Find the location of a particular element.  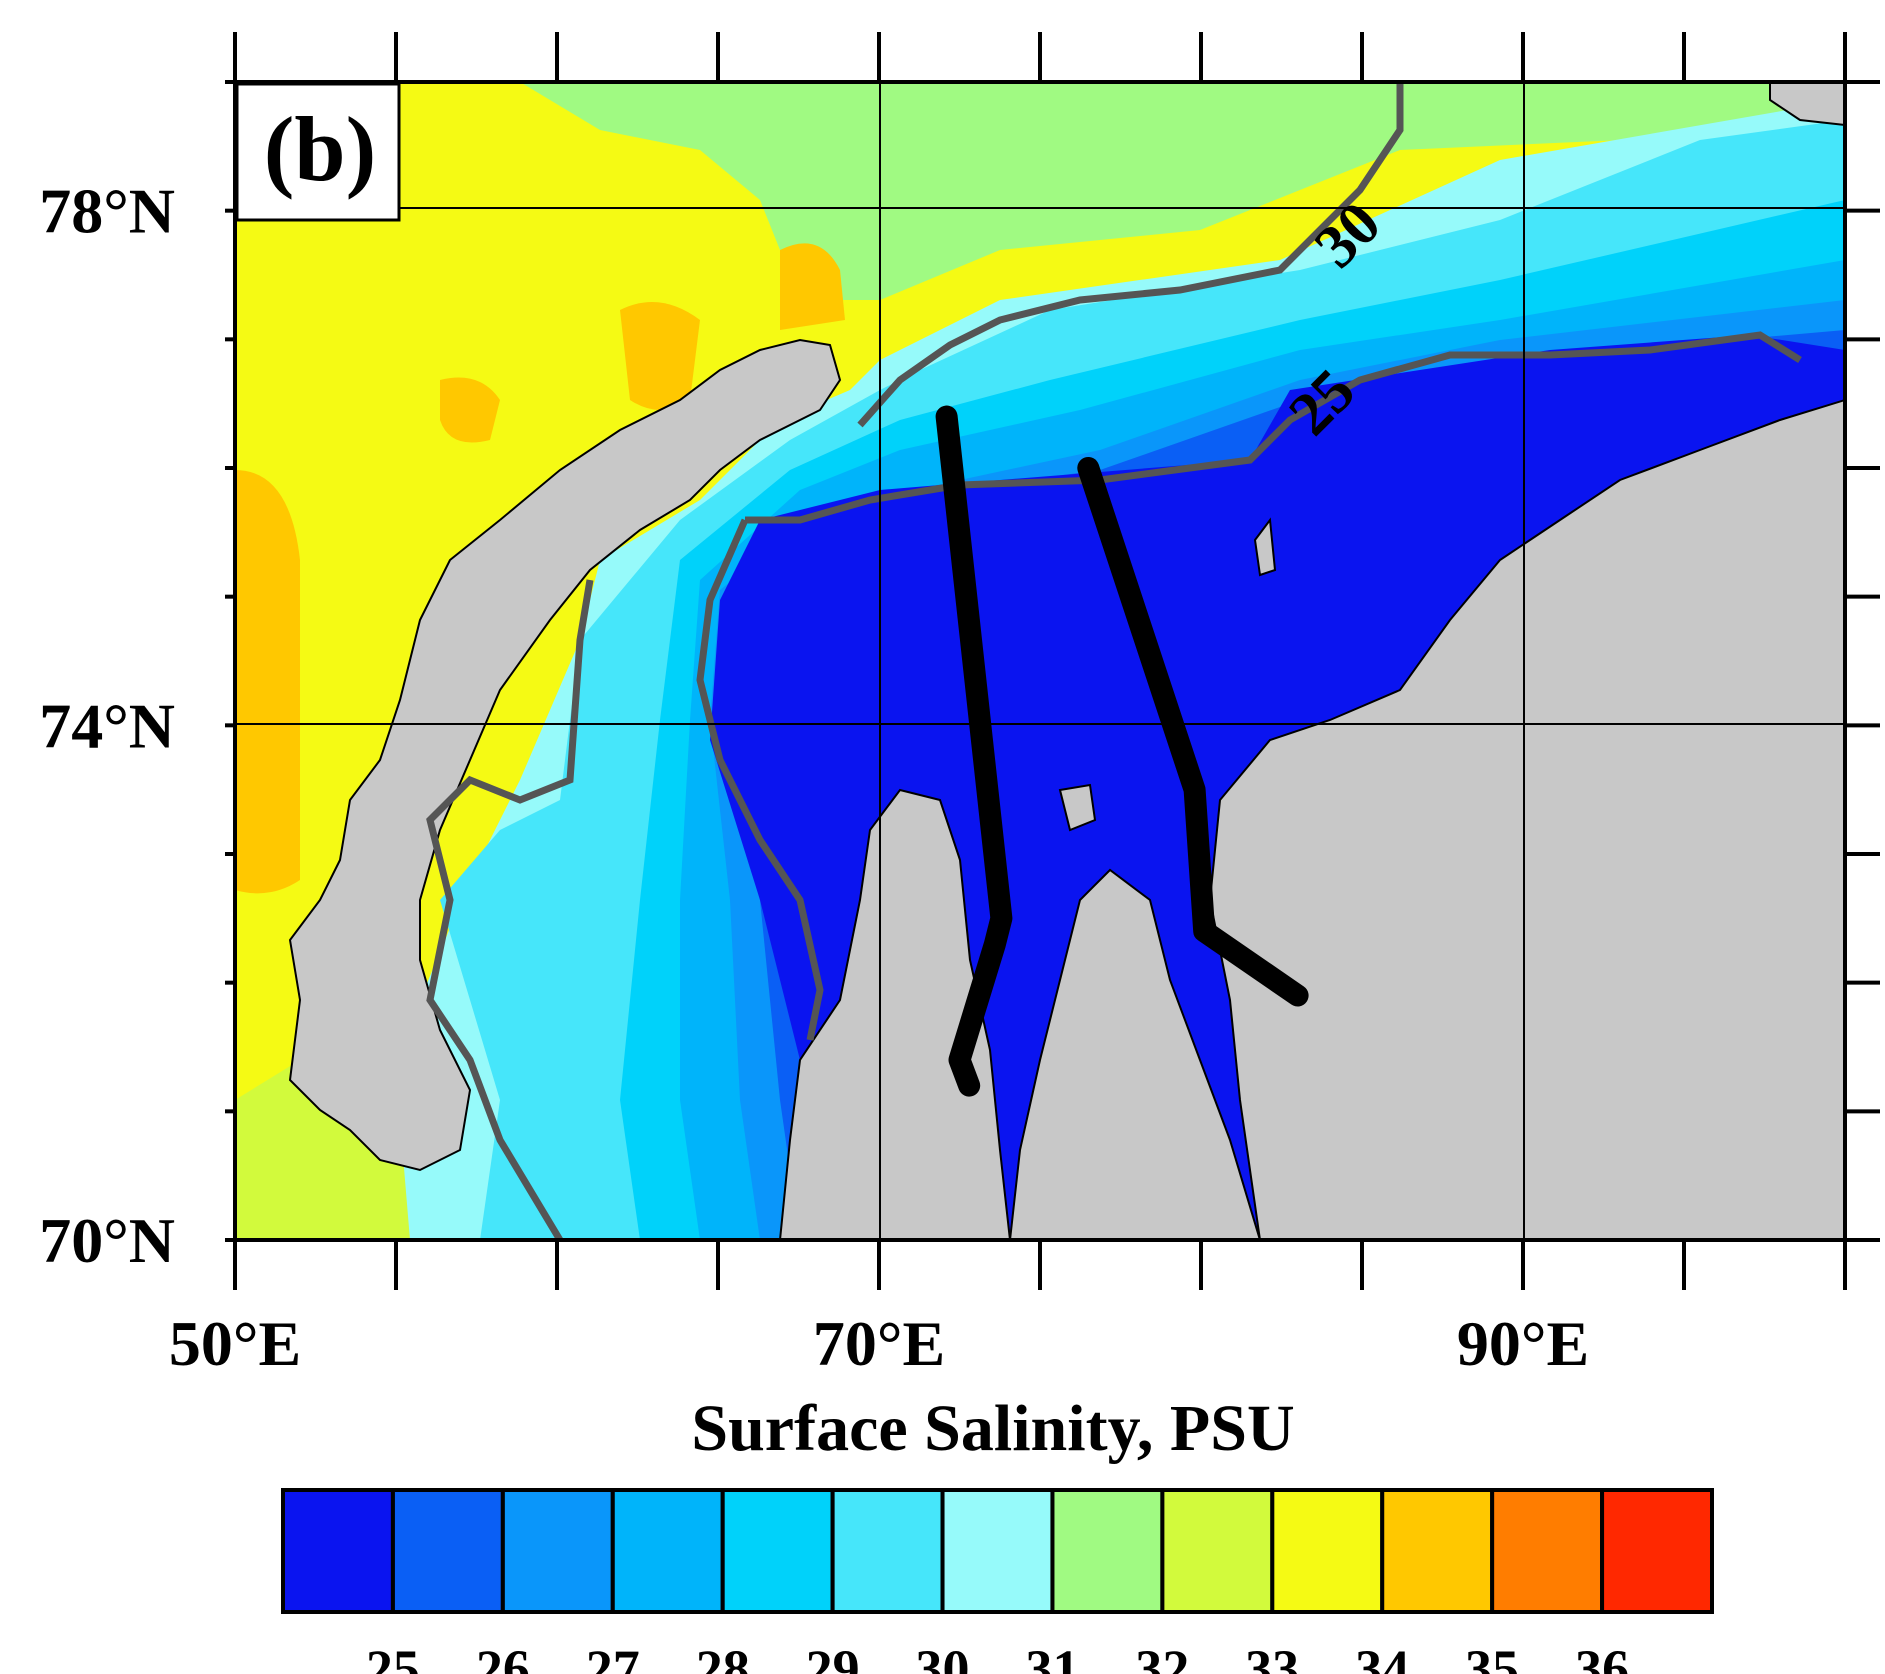

land-mainland-south is located at coordinates (895, 1014).